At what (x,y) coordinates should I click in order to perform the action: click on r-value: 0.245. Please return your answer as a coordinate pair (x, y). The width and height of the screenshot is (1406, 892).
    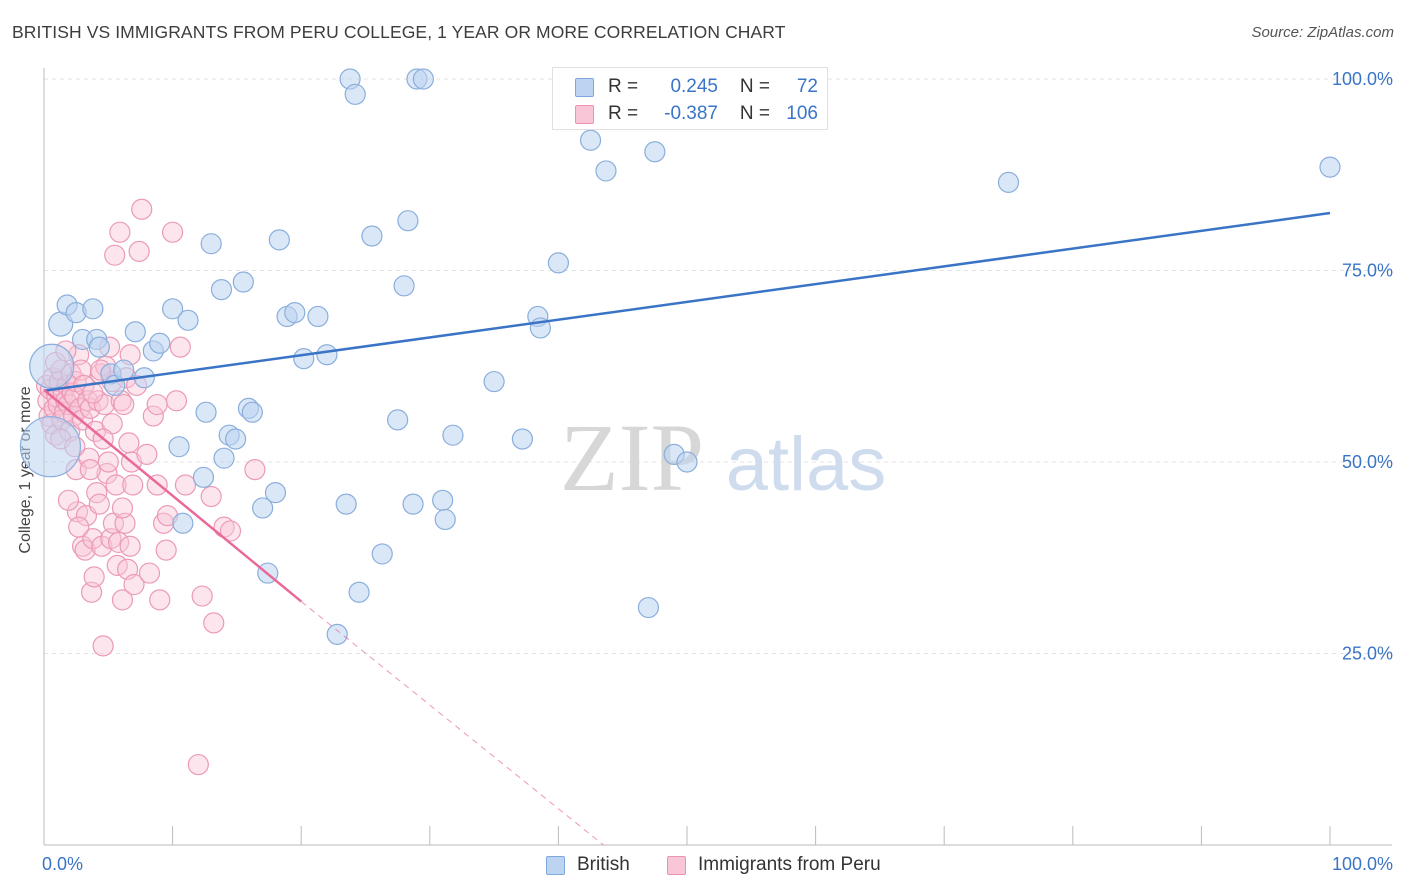
    Looking at the image, I should click on (694, 86).